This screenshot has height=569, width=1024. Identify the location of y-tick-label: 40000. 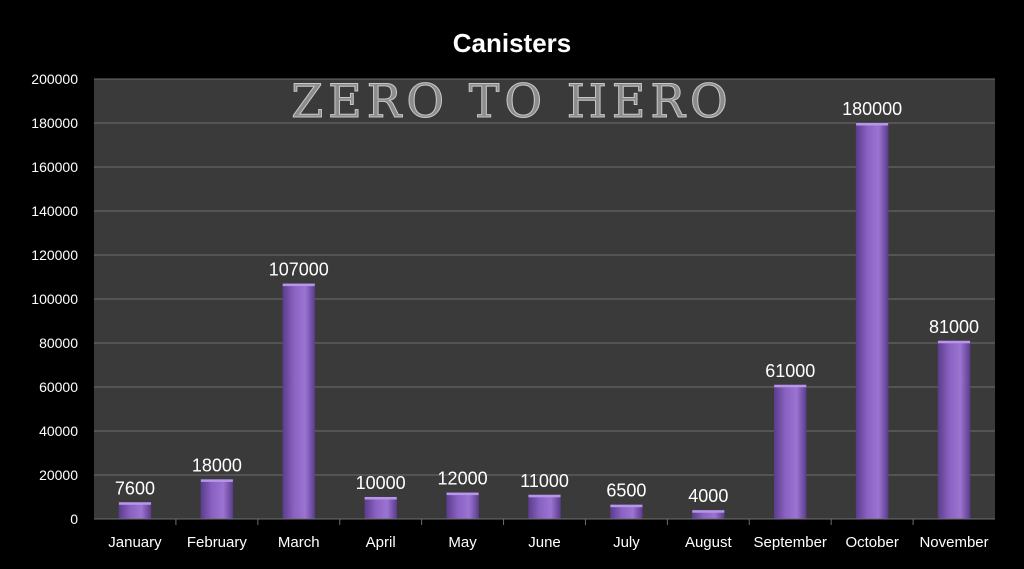
(58, 431).